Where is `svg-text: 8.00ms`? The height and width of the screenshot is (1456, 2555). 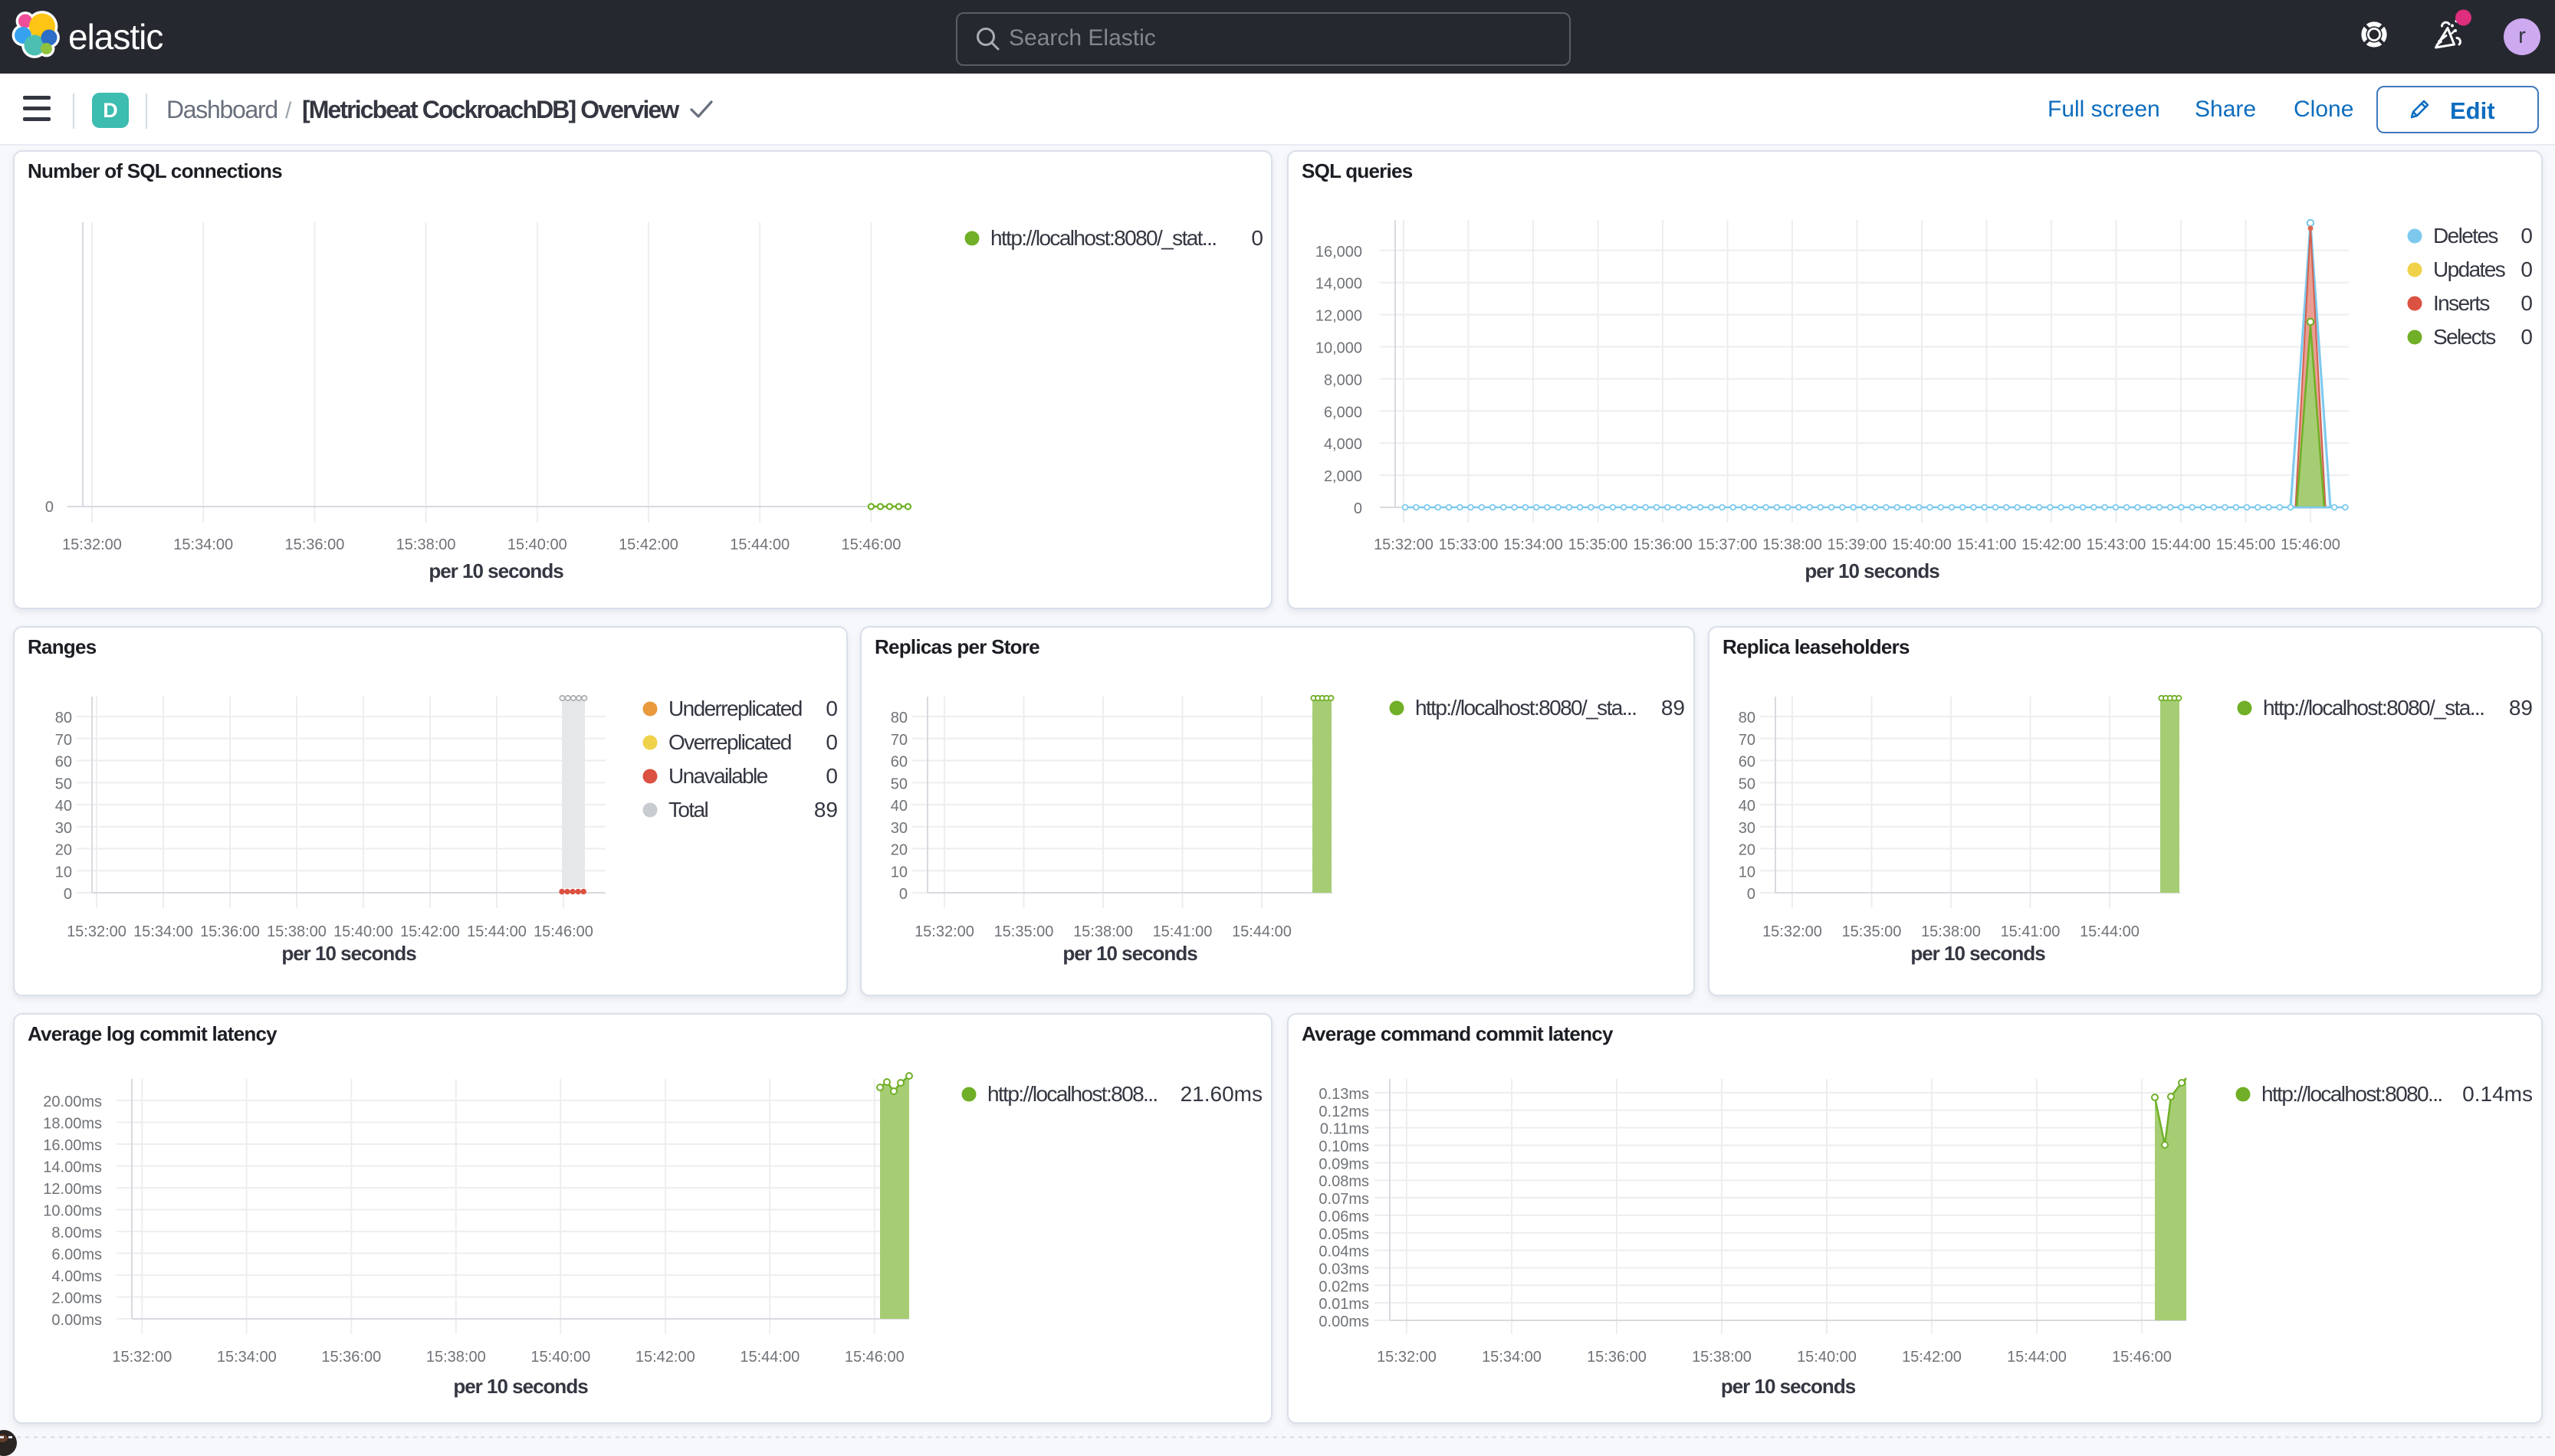 svg-text: 8.00ms is located at coordinates (76, 1233).